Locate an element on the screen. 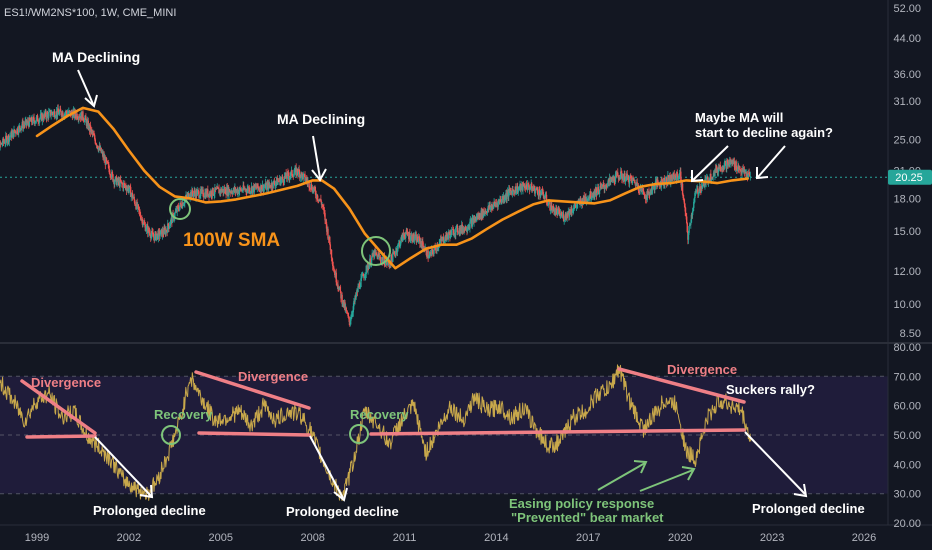 This screenshot has height=550, width=932. time-axis-tick: 2020 is located at coordinates (680, 538).